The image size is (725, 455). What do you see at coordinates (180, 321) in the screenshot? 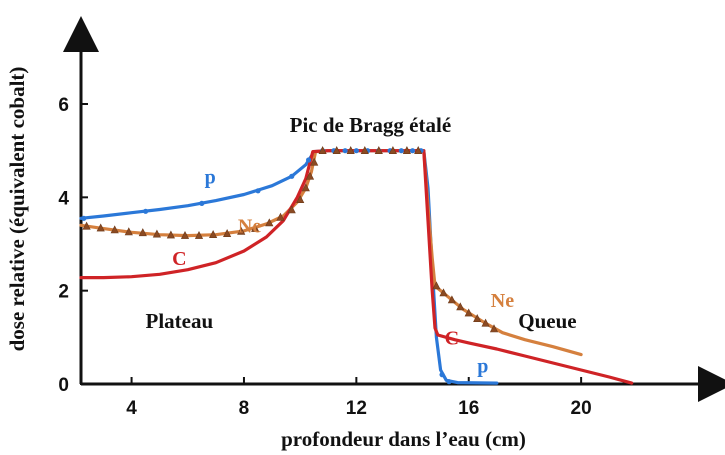
I see `annotation-label: Plateau` at bounding box center [180, 321].